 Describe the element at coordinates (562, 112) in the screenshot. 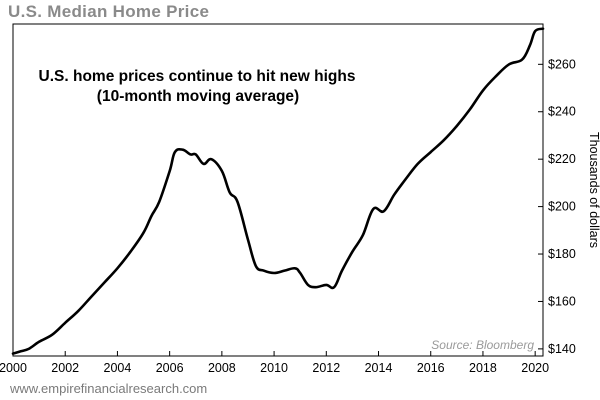

I see `y-tick-label: $240` at that location.